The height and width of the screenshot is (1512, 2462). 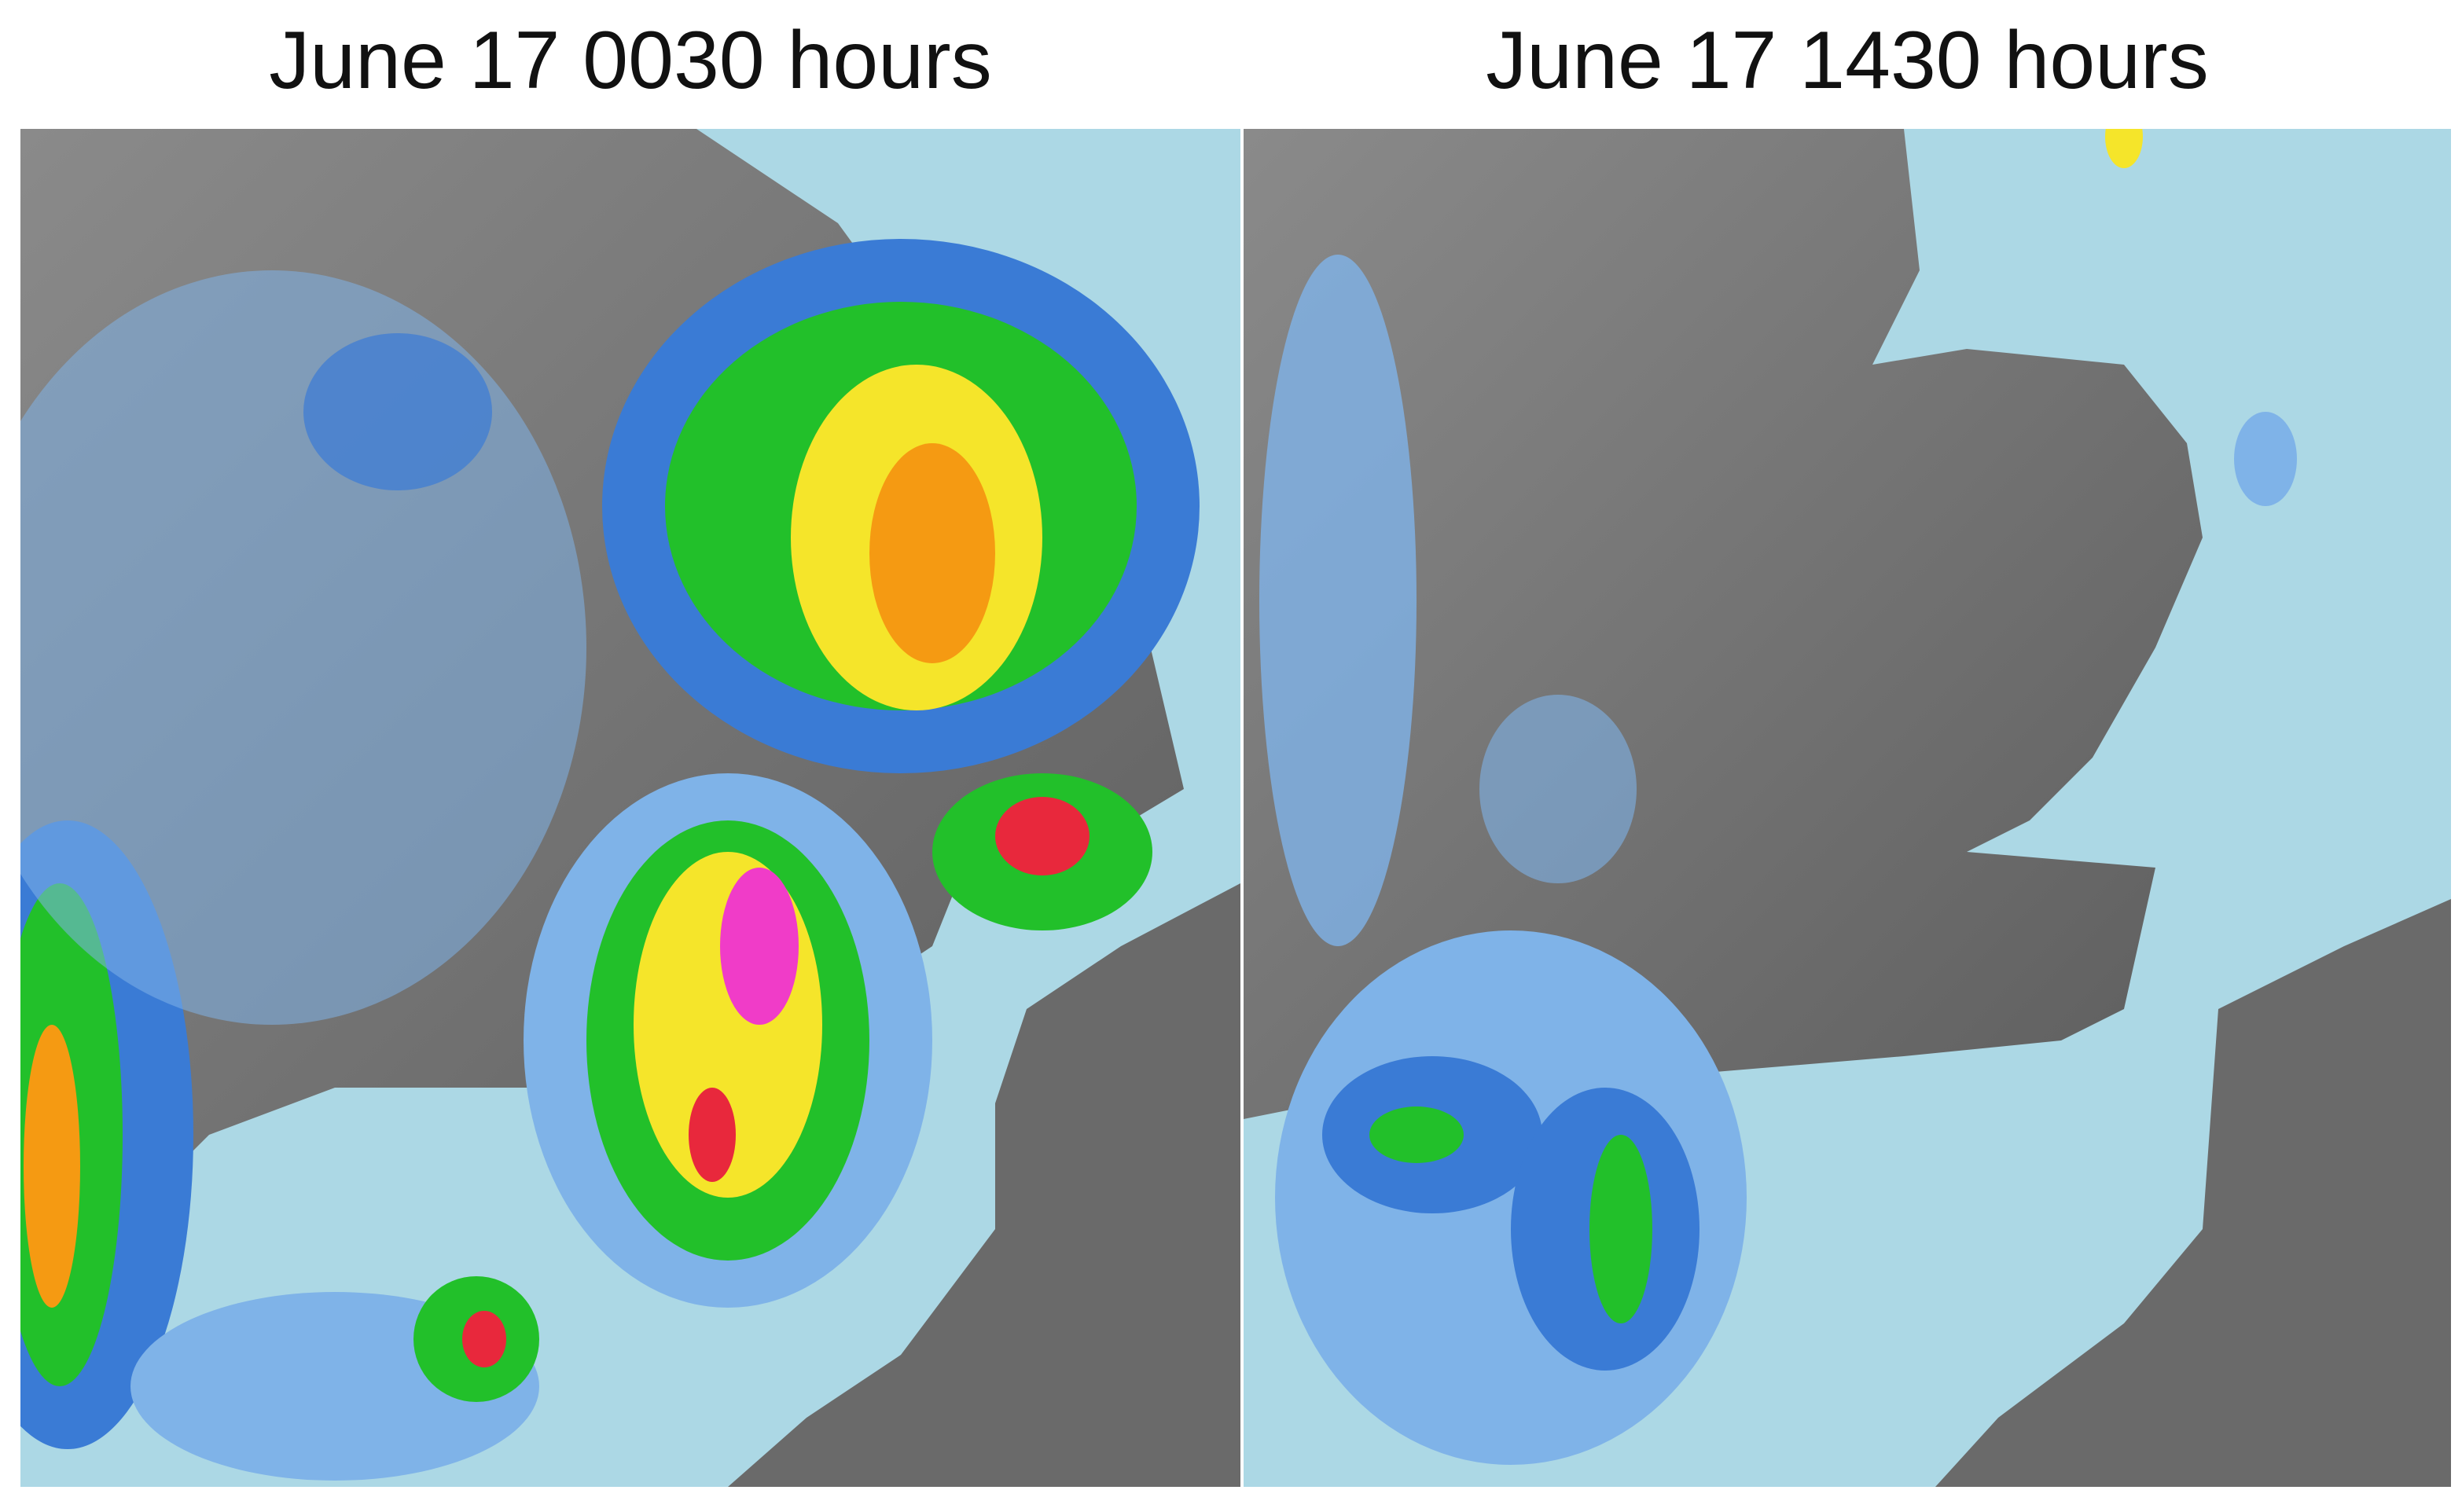 What do you see at coordinates (631, 60) in the screenshot?
I see `panel-title: June 17 0030 hours` at bounding box center [631, 60].